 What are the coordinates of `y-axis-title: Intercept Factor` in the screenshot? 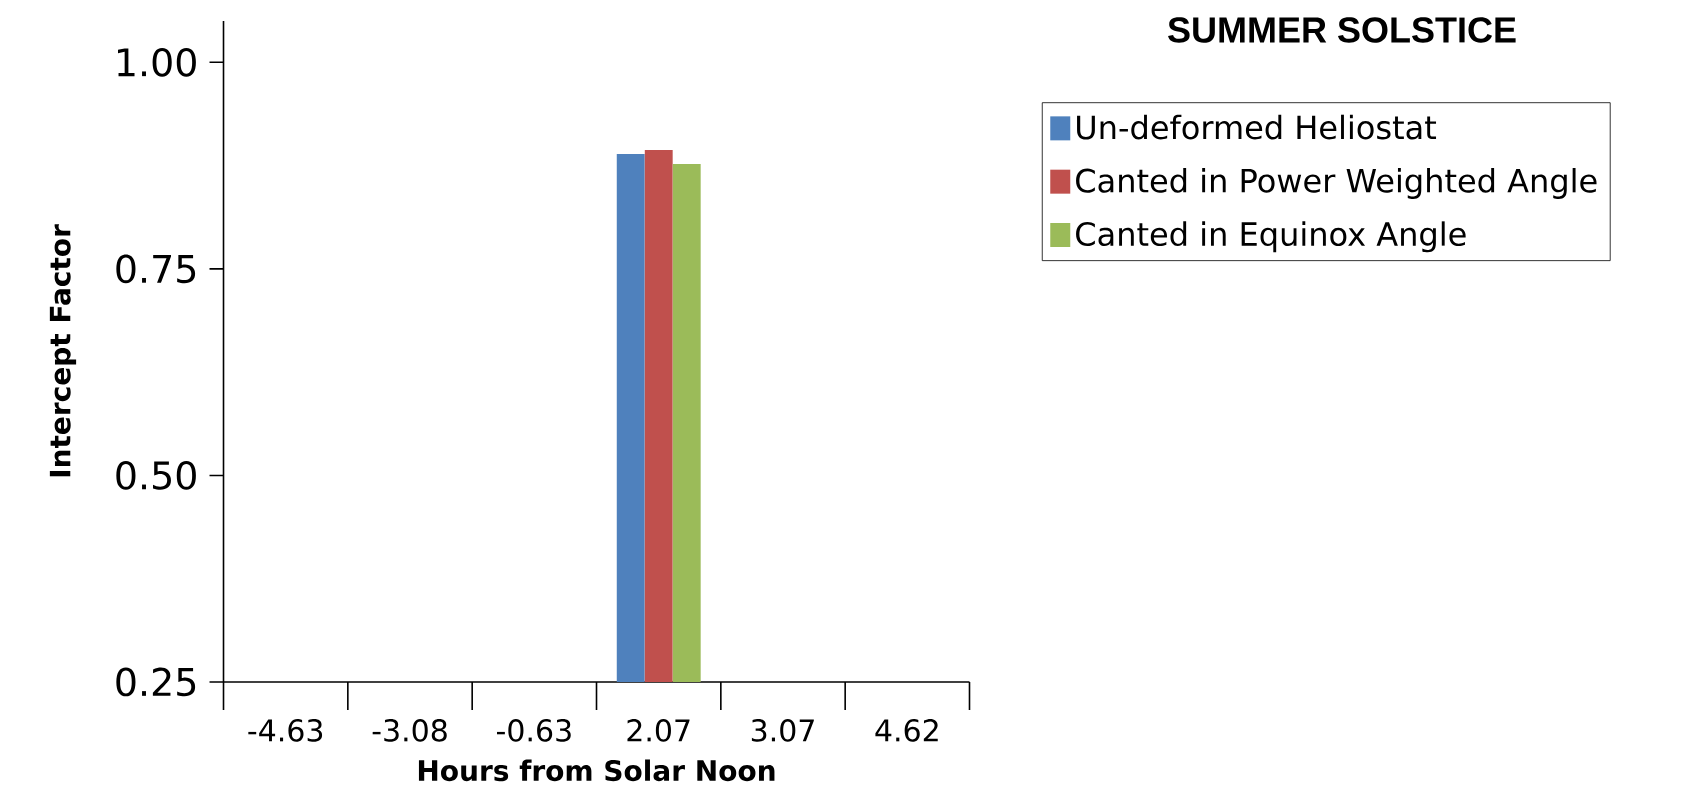 It's located at (63, 350).